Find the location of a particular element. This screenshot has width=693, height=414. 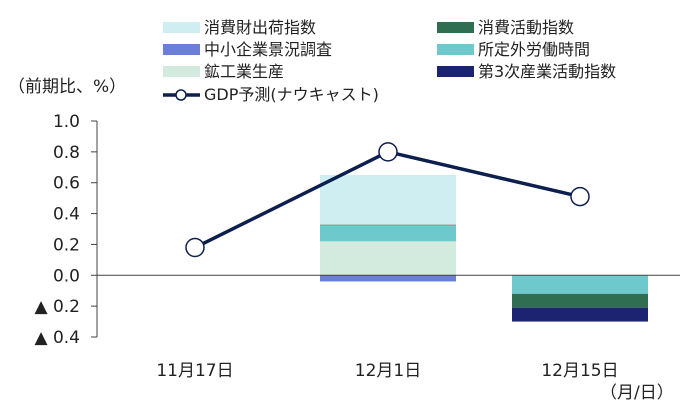

legend-item: 消費活動指数 is located at coordinates (505, 27).